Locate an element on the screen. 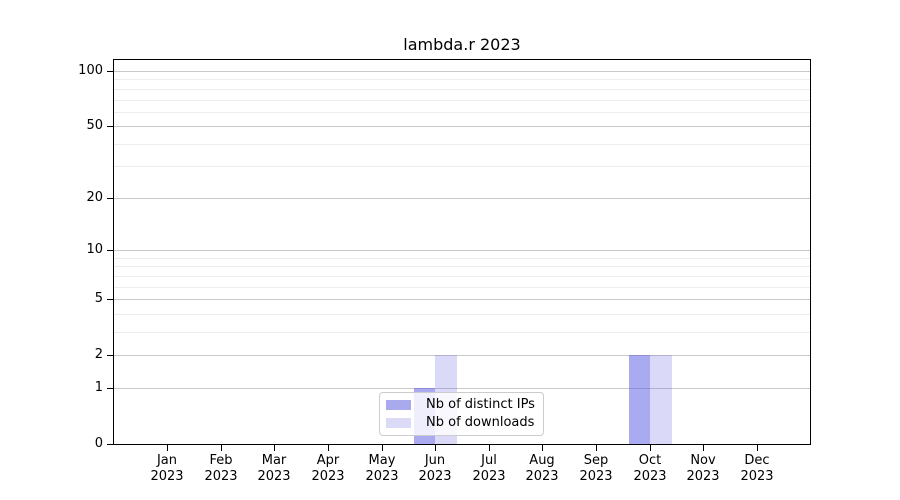 This screenshot has width=900, height=500. x-tick-label: Oct 2023 is located at coordinates (650, 468).